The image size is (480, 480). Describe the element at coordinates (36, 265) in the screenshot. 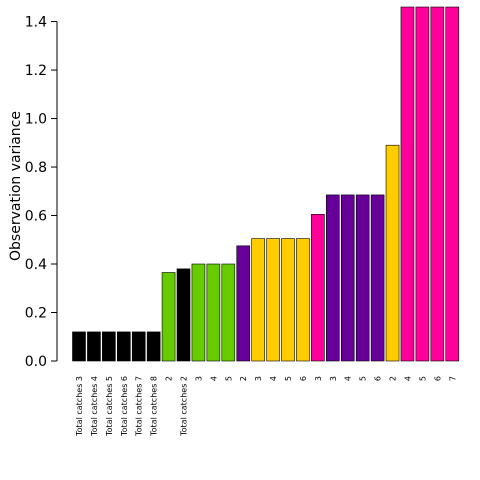

I see `y-tick-label: 0.4` at that location.